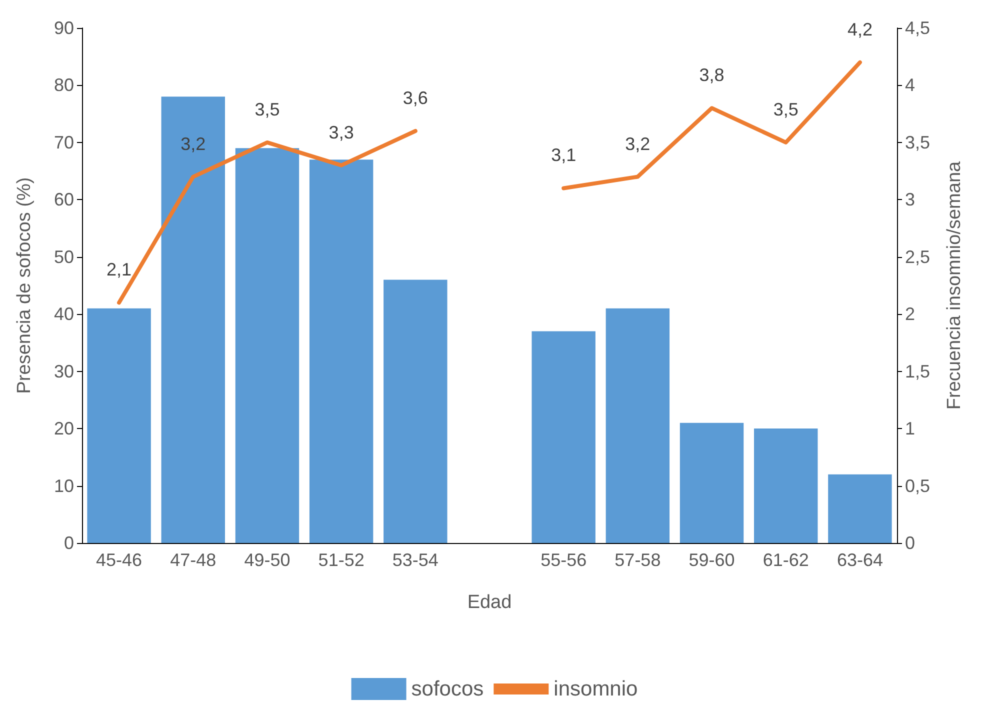 Image resolution: width=989 pixels, height=713 pixels. What do you see at coordinates (859, 29) in the screenshot?
I see `data-label: 4,2` at bounding box center [859, 29].